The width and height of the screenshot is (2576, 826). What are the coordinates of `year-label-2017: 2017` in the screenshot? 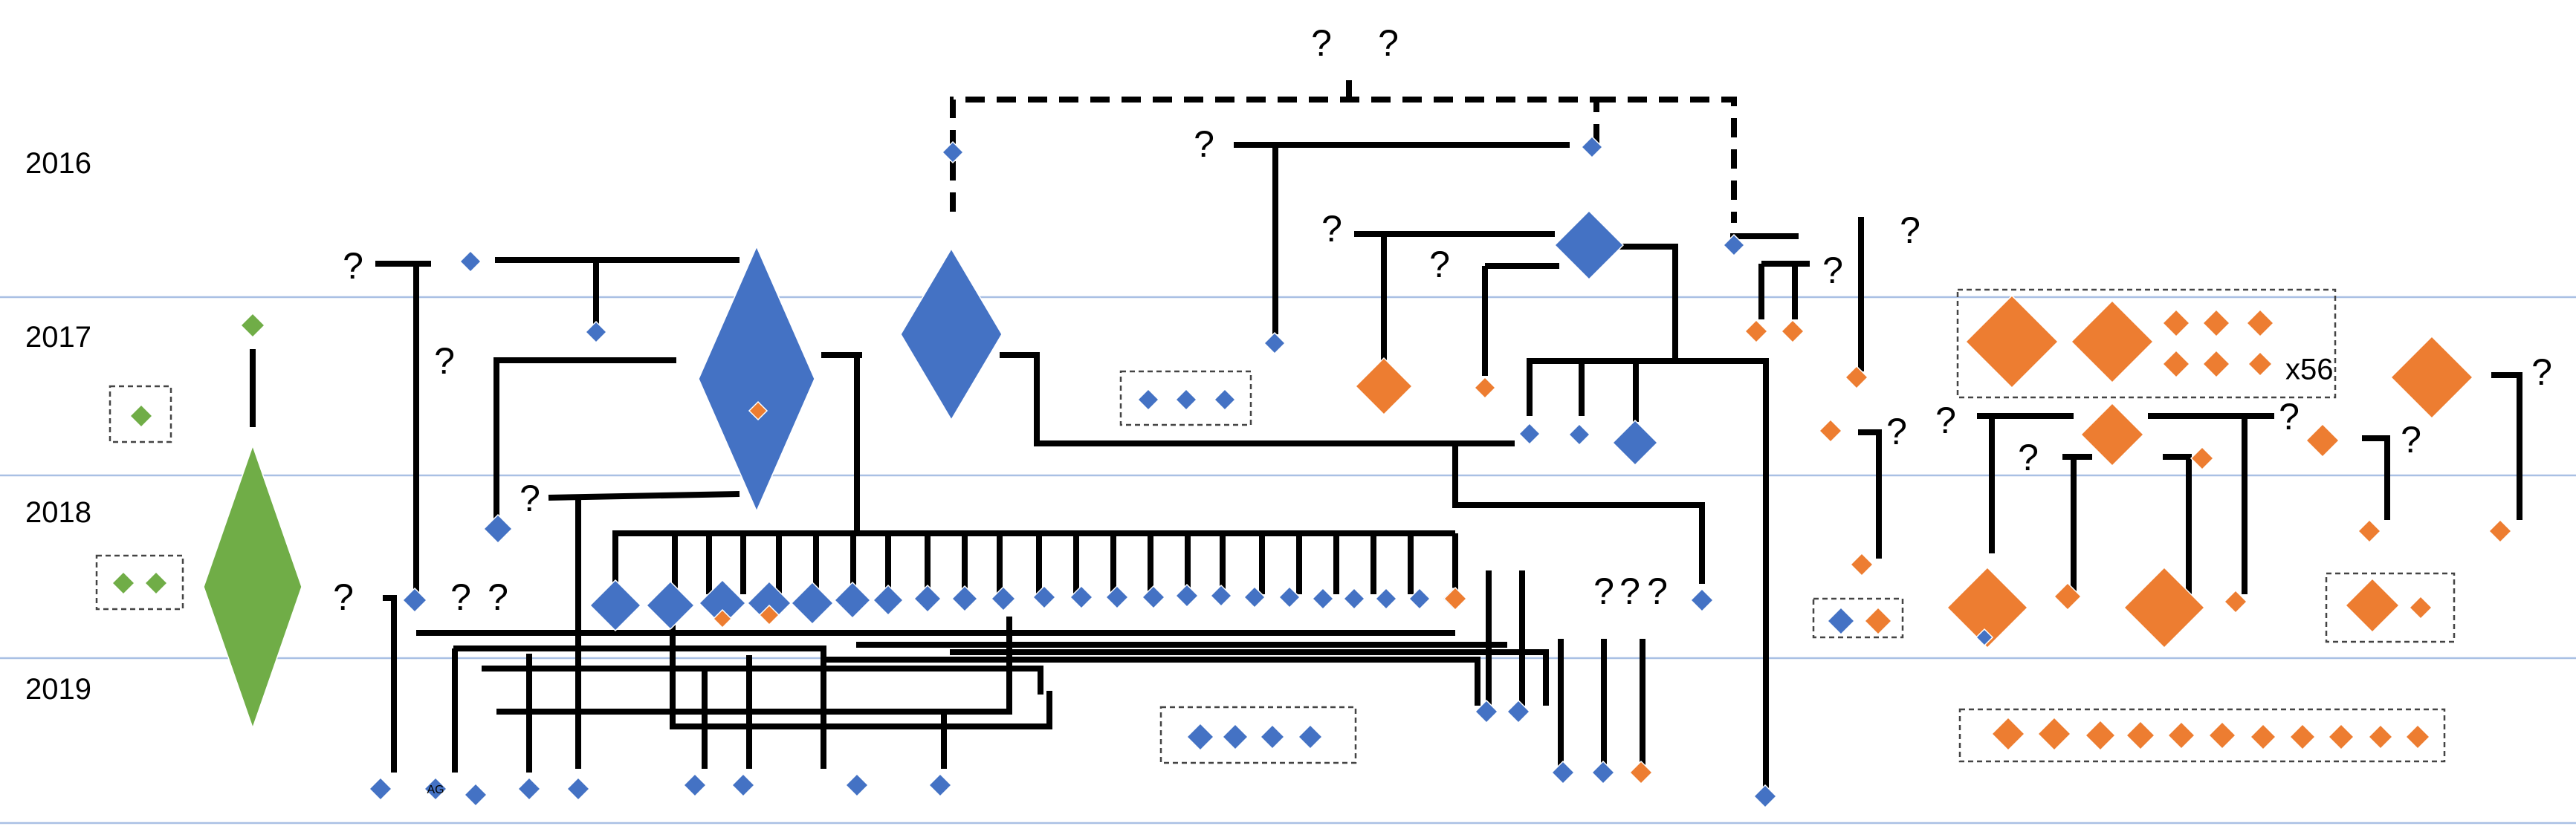 It's located at (58, 337).